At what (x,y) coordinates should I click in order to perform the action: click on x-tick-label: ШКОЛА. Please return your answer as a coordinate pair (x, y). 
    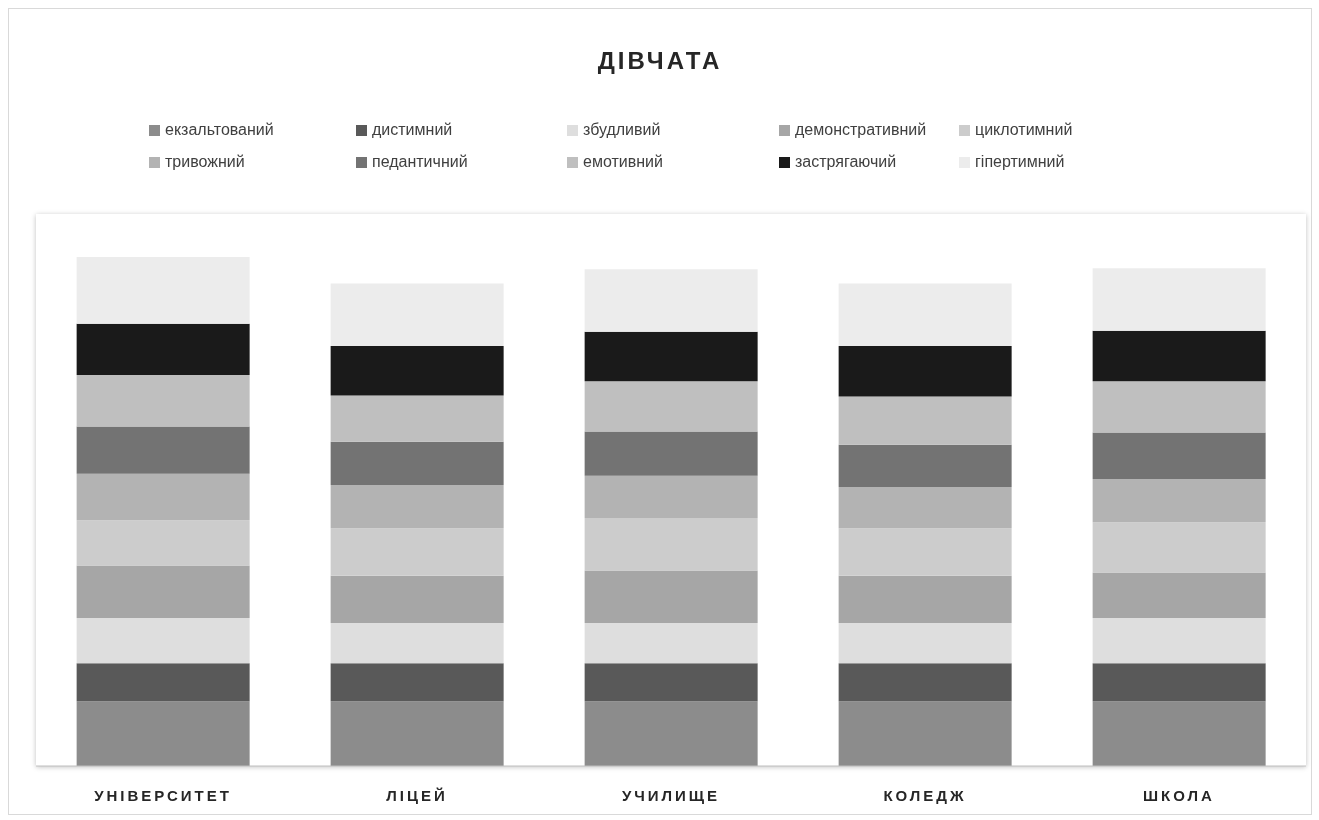
    Looking at the image, I should click on (1179, 795).